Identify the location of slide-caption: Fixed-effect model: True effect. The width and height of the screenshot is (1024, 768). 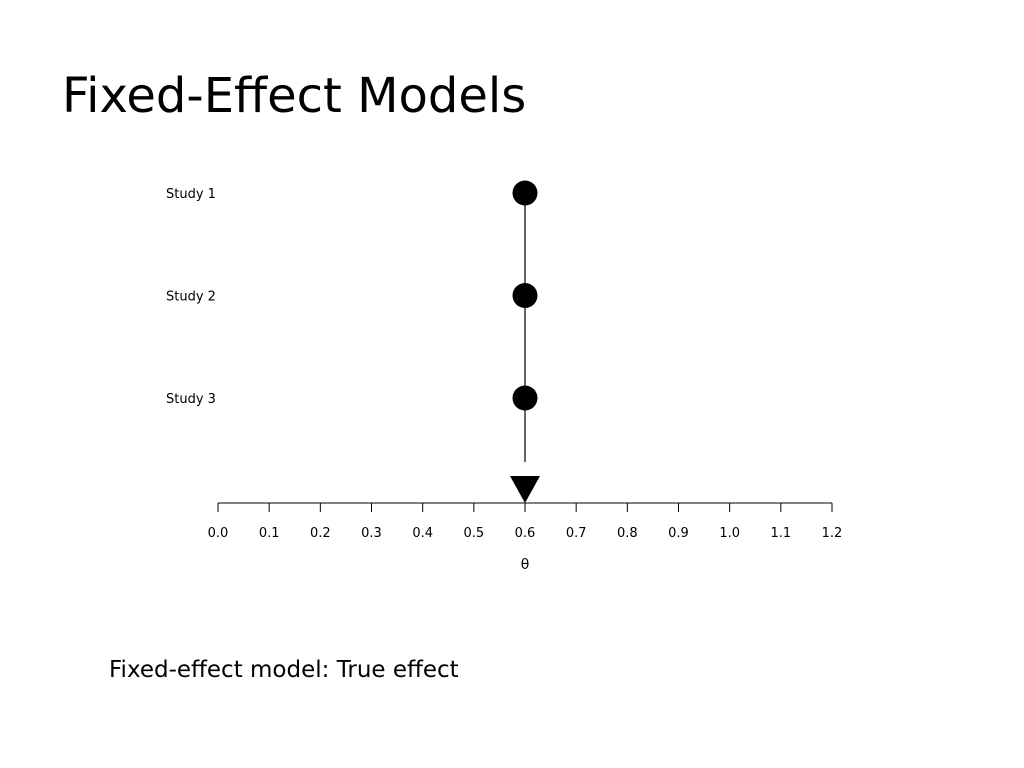
(284, 670).